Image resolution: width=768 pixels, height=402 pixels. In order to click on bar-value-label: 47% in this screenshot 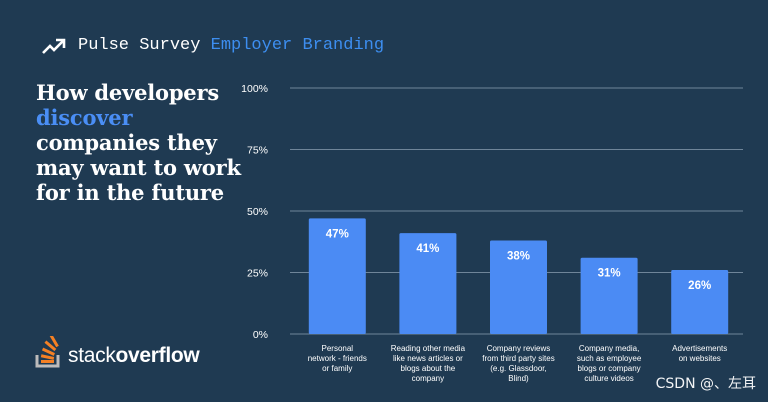, I will do `click(337, 234)`.